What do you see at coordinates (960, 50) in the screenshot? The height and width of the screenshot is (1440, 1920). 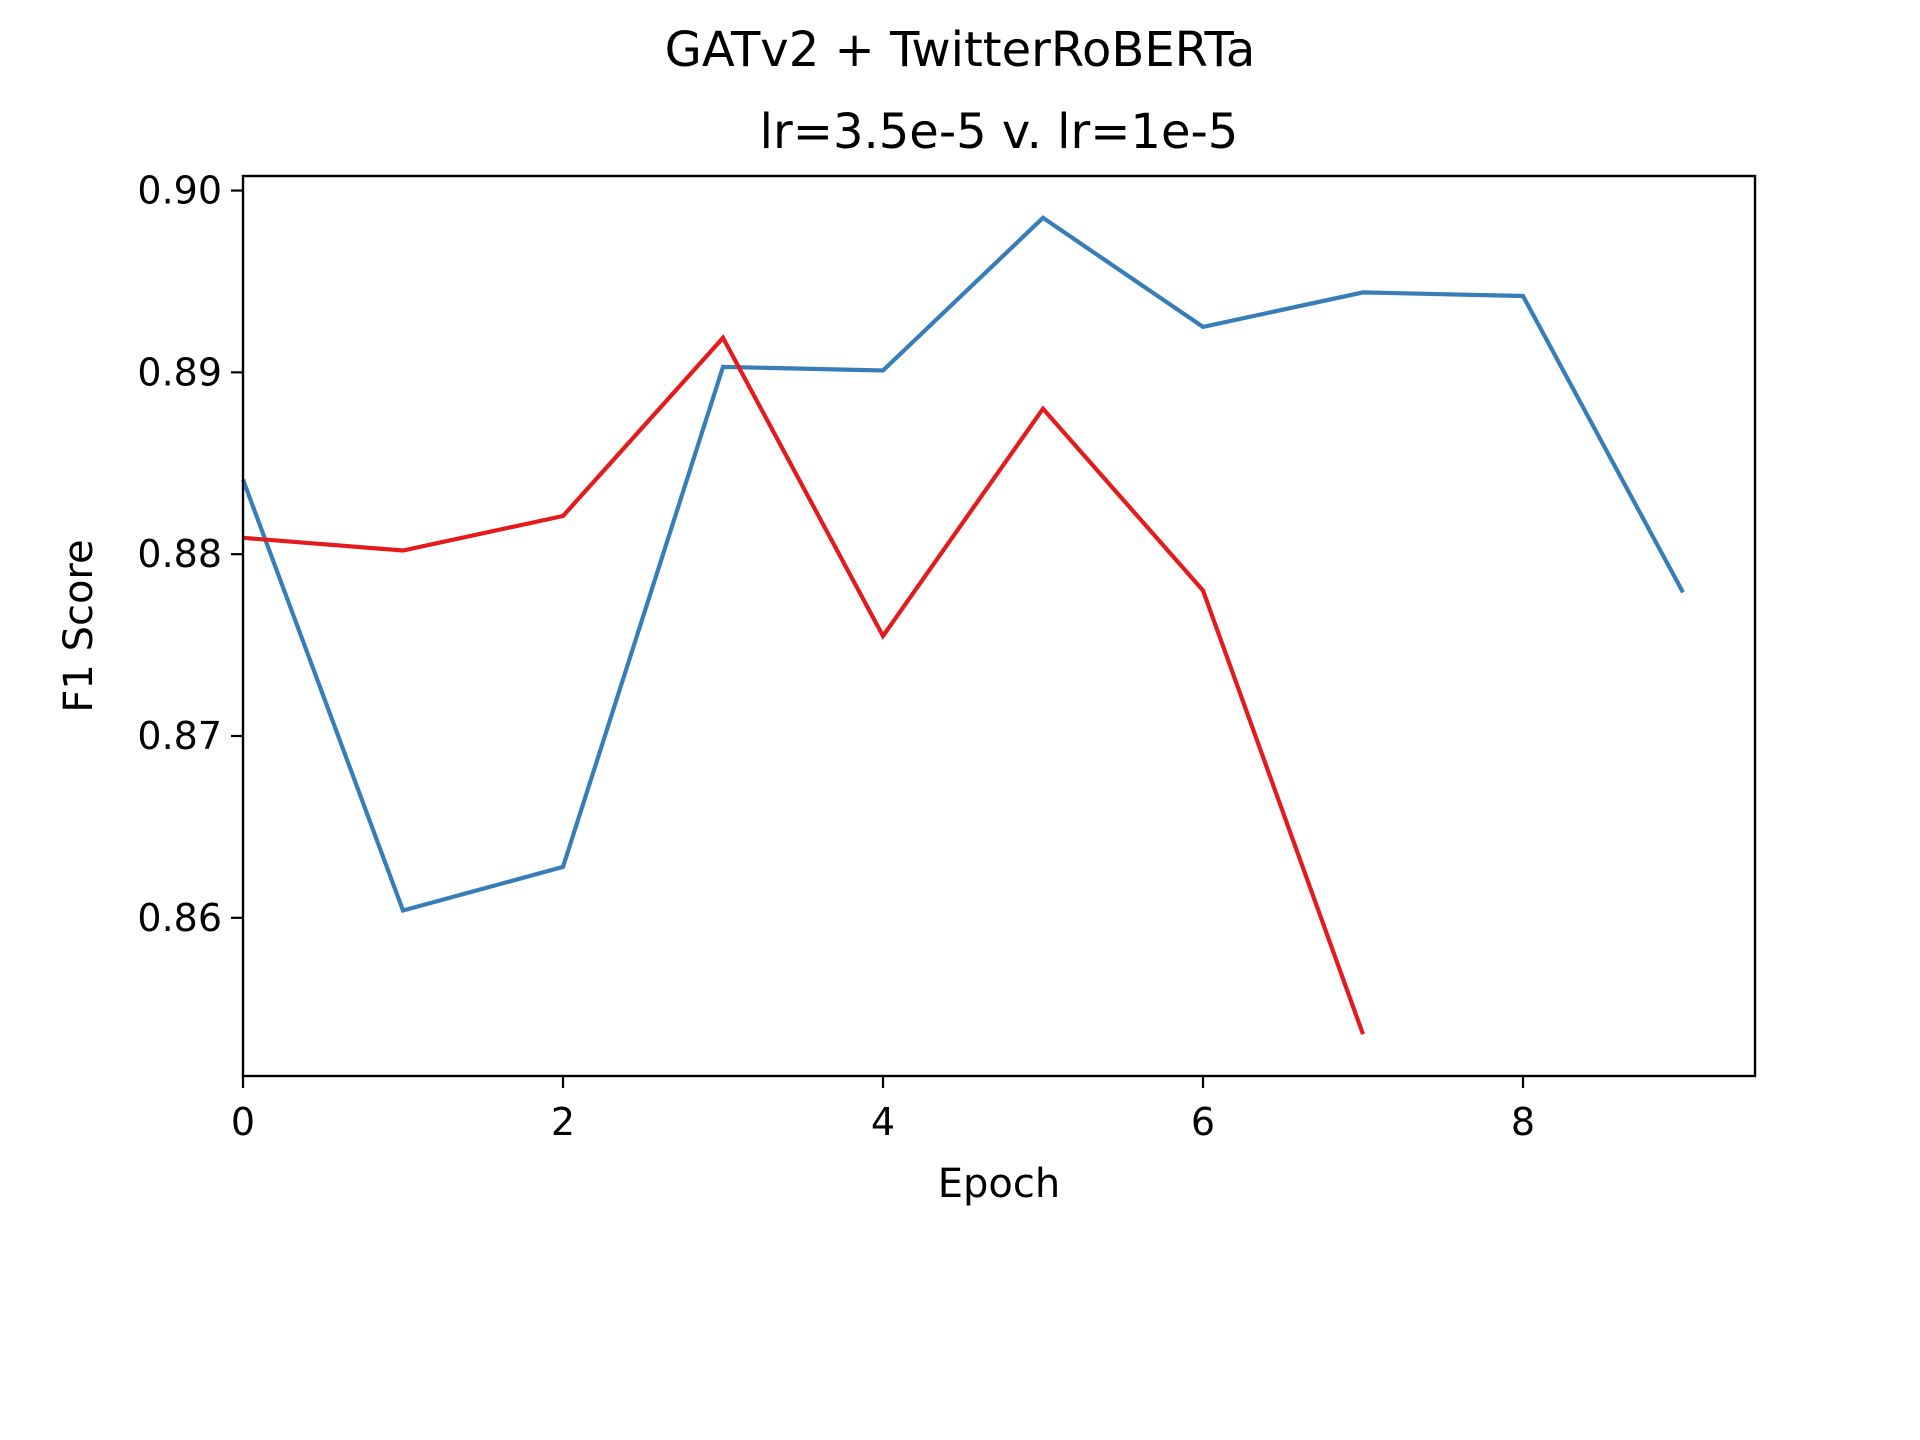 I see `chart-title: GATv2 + TwitterRoBERTa` at bounding box center [960, 50].